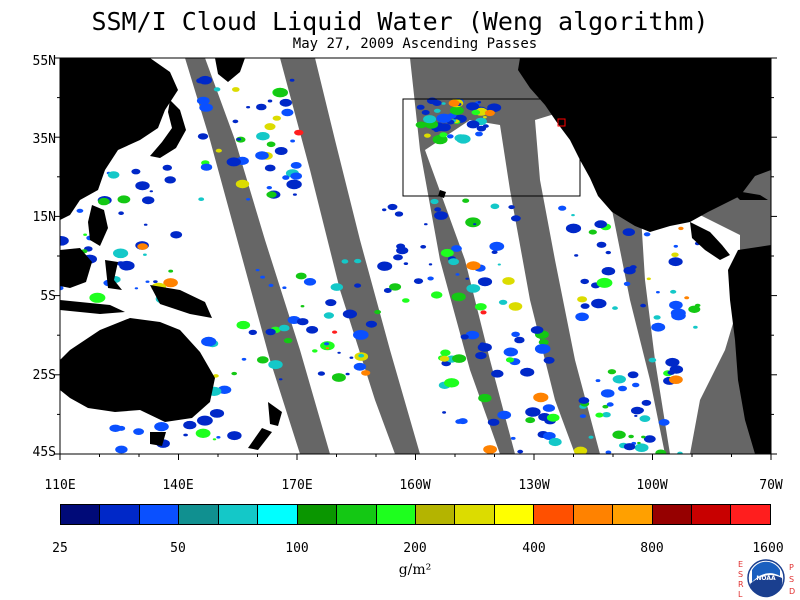 The width and height of the screenshot is (800, 600). Describe the element at coordinates (60, 548) in the screenshot. I see `colorbar-tick-label: 25` at that location.